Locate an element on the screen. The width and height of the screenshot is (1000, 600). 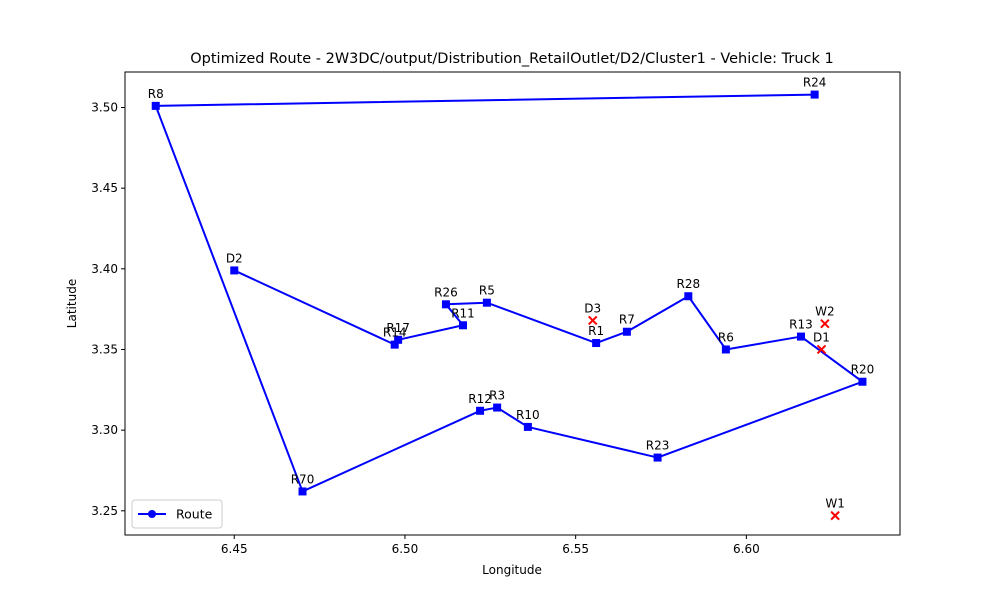
legend-route-marker is located at coordinates (152, 514).